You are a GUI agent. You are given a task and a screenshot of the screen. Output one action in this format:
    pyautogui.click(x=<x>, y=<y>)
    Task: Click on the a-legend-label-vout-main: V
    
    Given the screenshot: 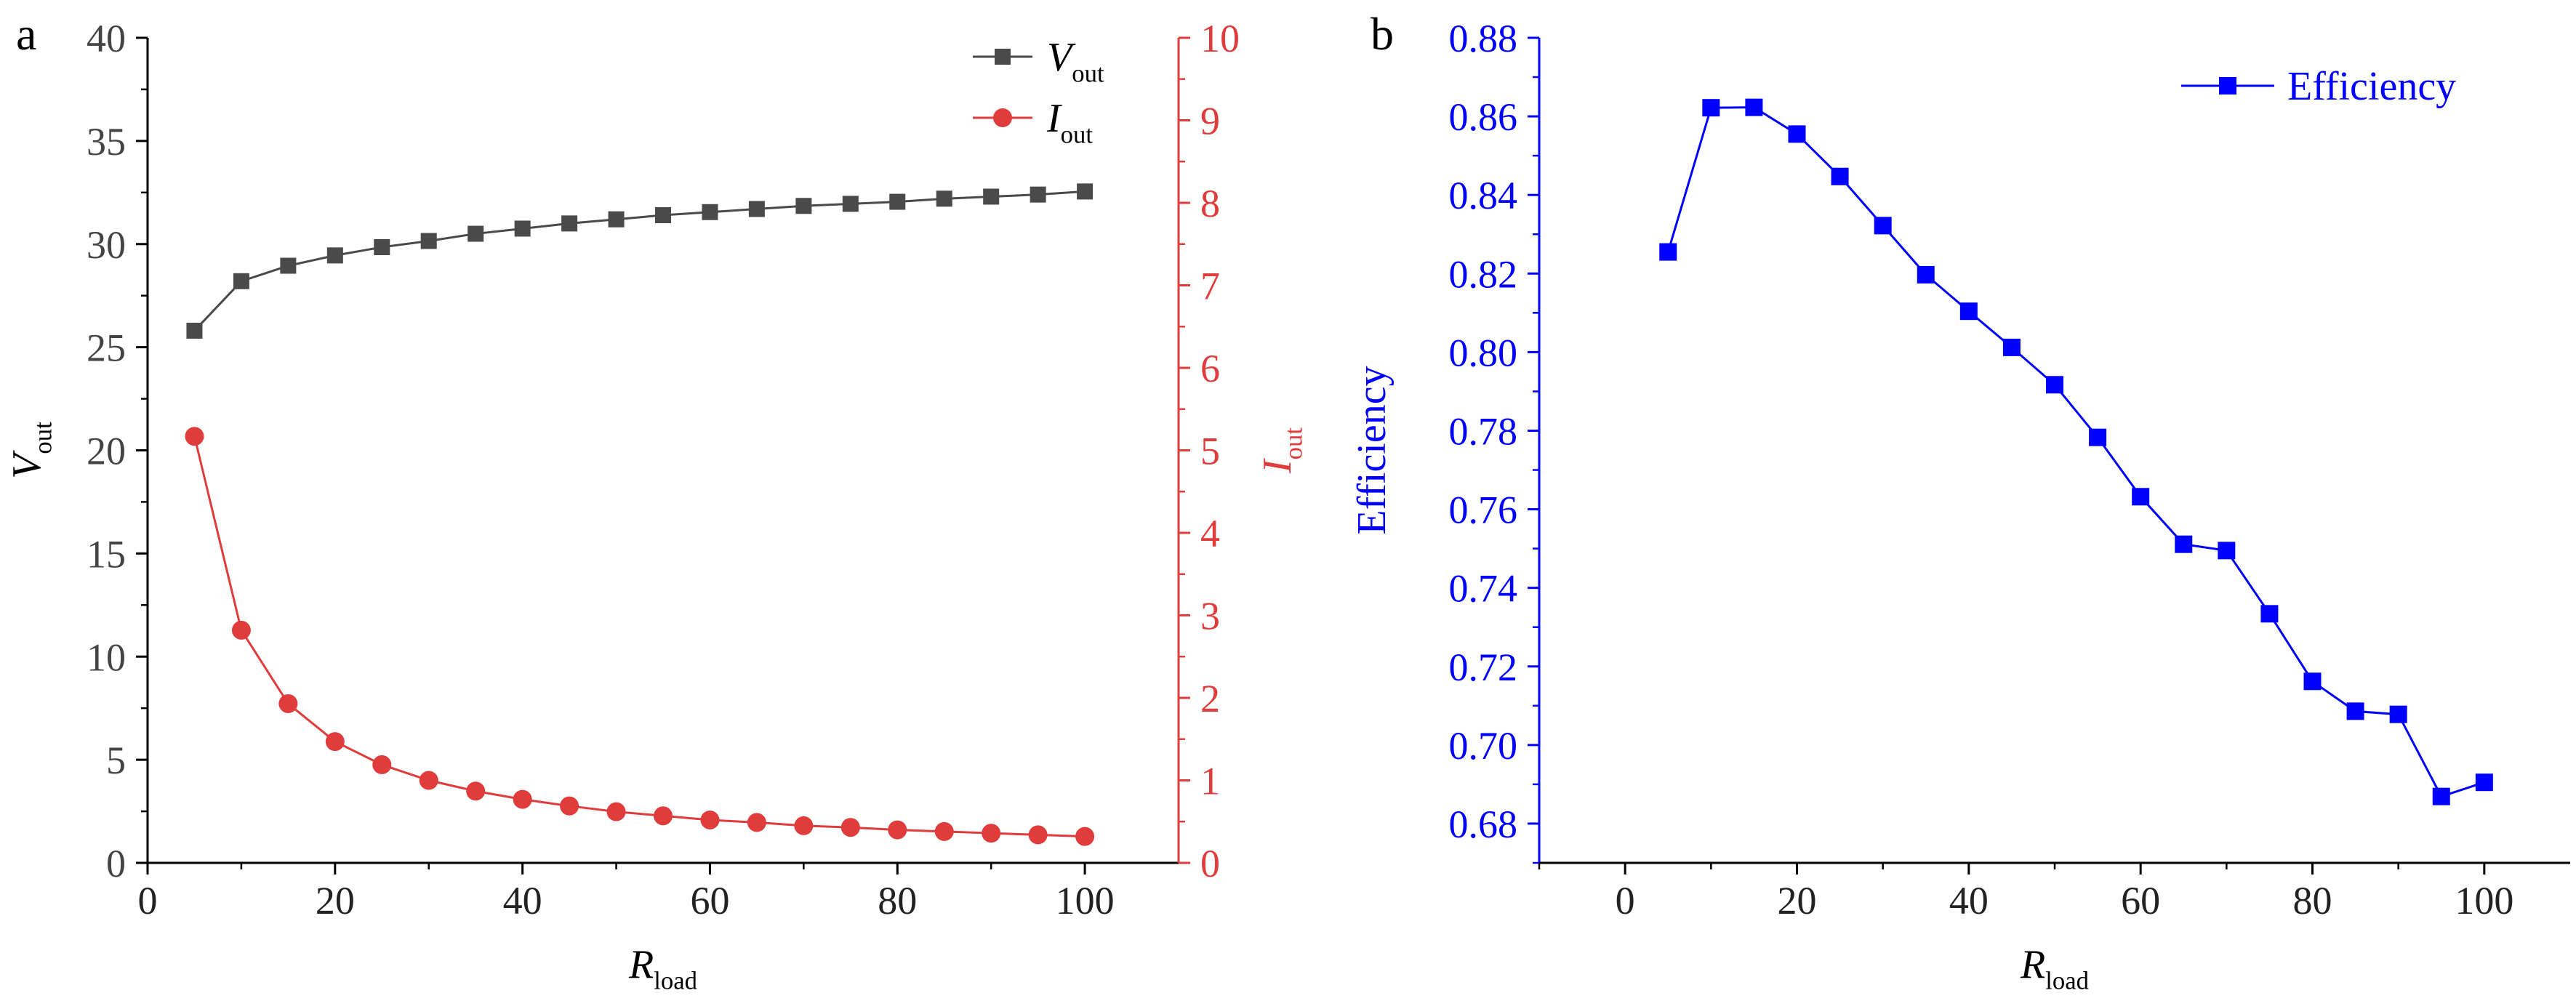 What is the action you would take?
    pyautogui.click(x=1061, y=57)
    